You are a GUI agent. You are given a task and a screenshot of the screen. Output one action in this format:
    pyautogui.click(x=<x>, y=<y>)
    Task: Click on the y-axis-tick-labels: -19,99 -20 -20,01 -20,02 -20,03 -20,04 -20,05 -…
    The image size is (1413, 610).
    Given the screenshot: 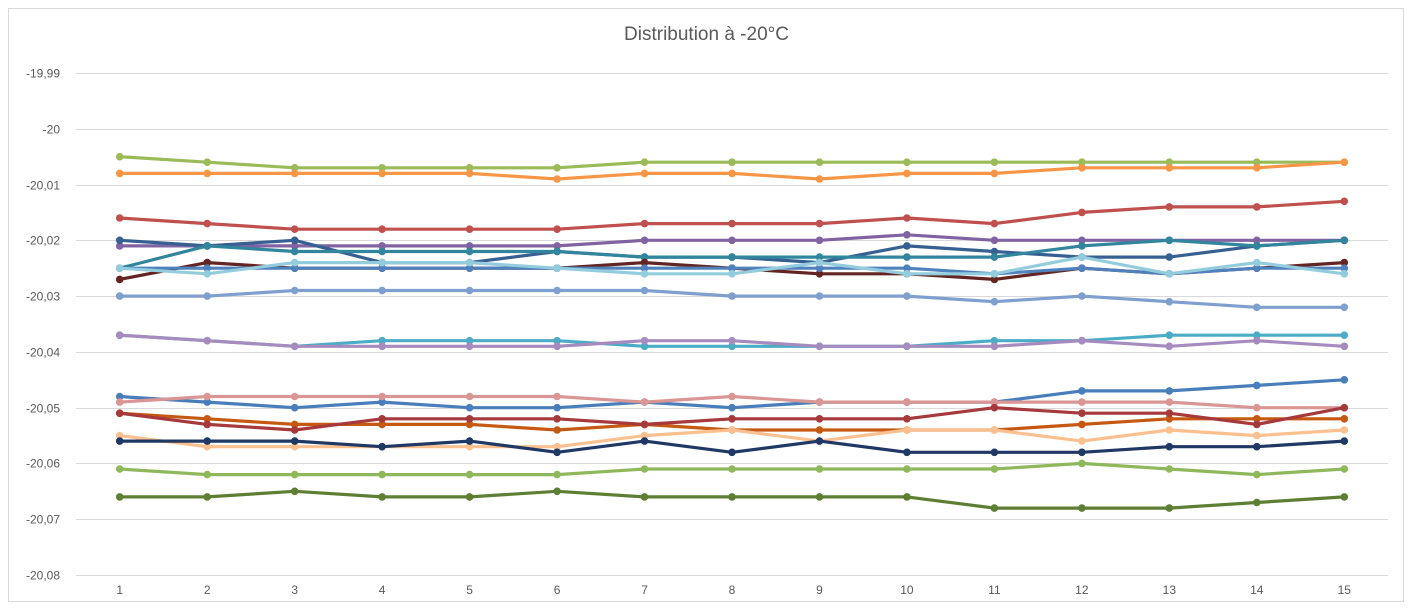 What is the action you would take?
    pyautogui.click(x=43, y=325)
    